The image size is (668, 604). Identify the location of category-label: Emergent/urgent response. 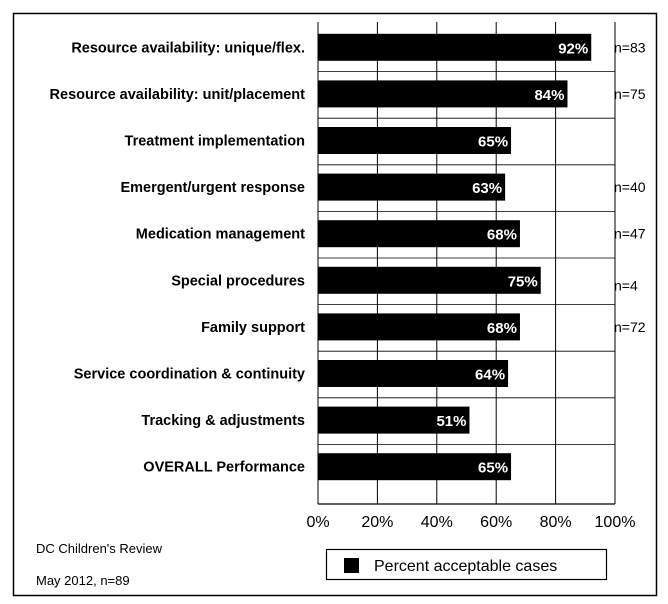
(212, 188).